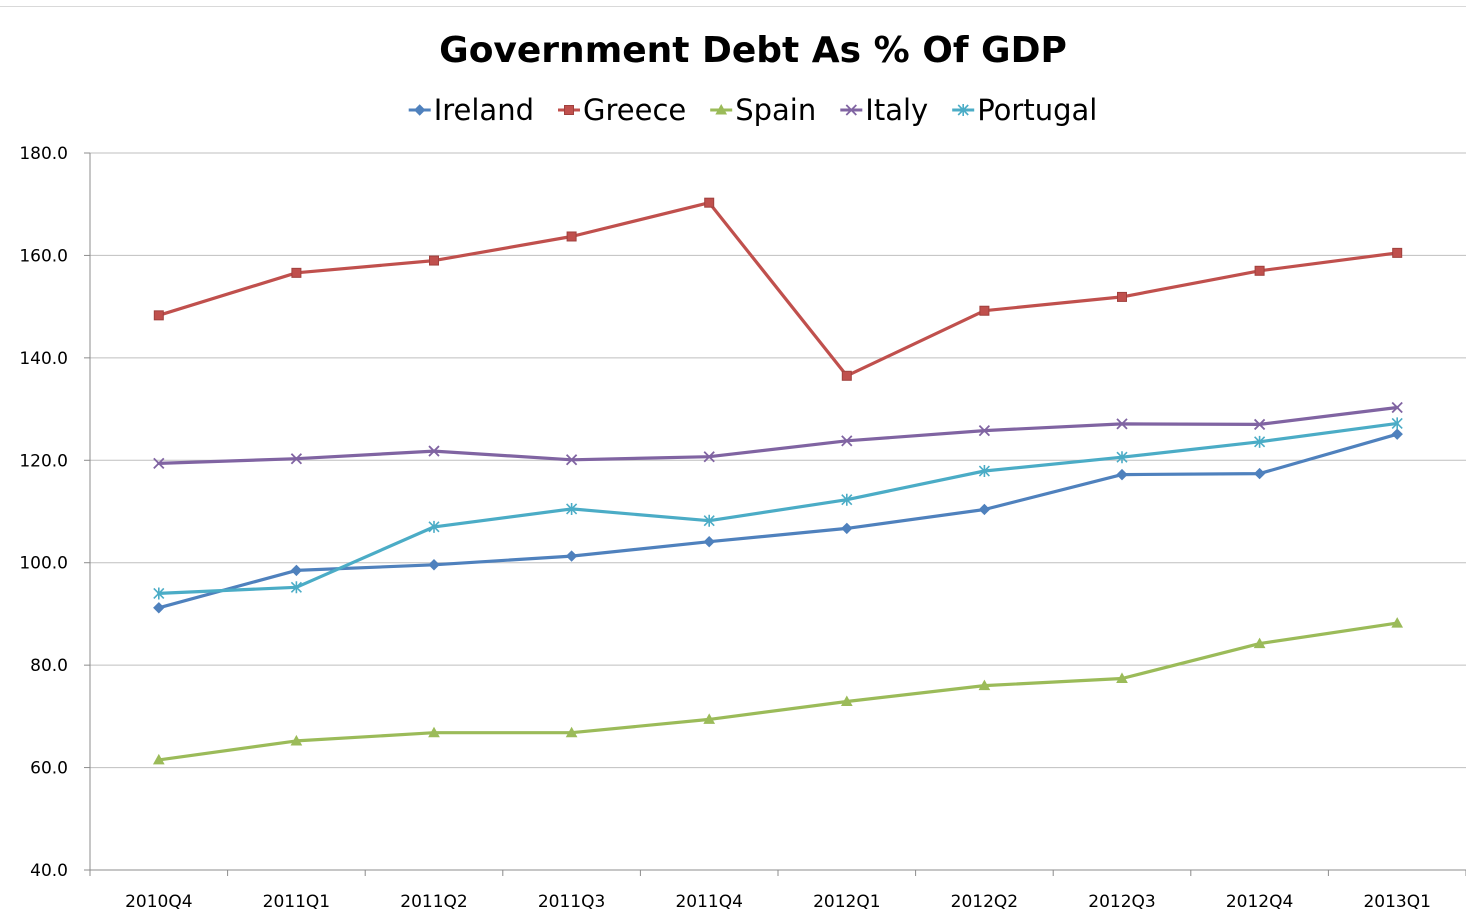 The image size is (1466, 914). Describe the element at coordinates (1121, 902) in the screenshot. I see `x-tick-label: 2012Q3` at that location.